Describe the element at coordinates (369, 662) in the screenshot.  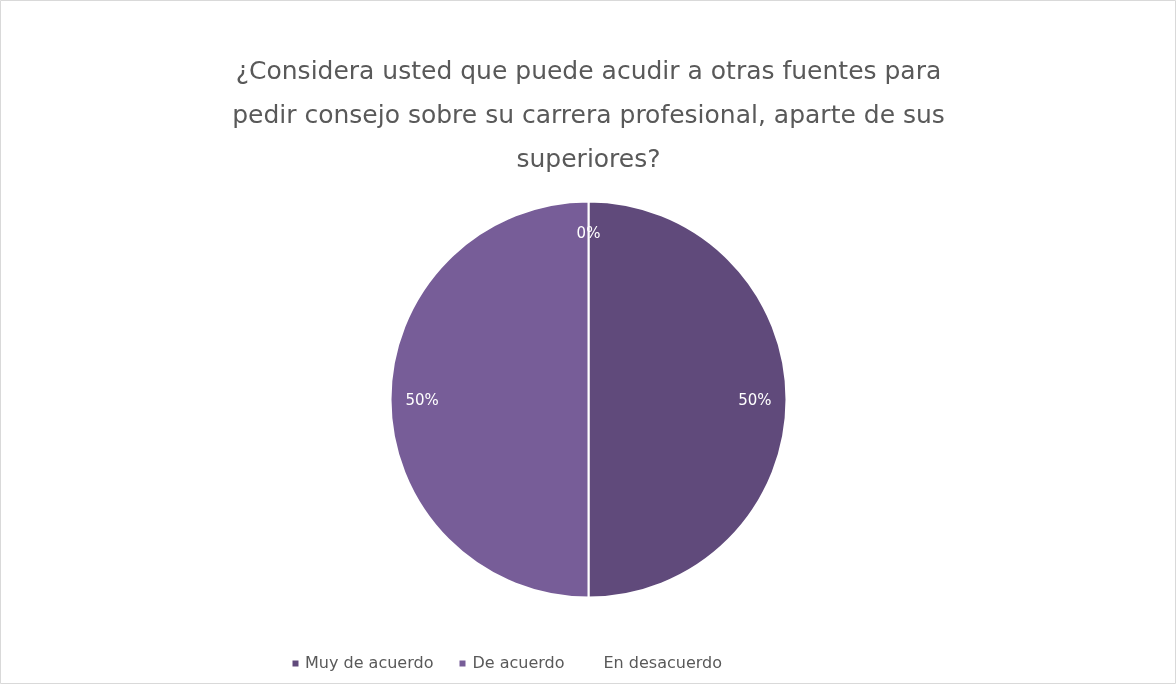
I see `legend-label: Muy de acuerdo` at that location.